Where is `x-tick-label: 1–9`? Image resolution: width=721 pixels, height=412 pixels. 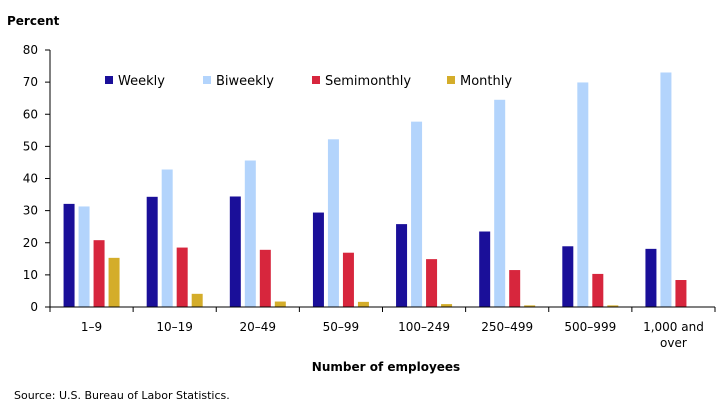
x-tick-label: 1–9 is located at coordinates (91, 327).